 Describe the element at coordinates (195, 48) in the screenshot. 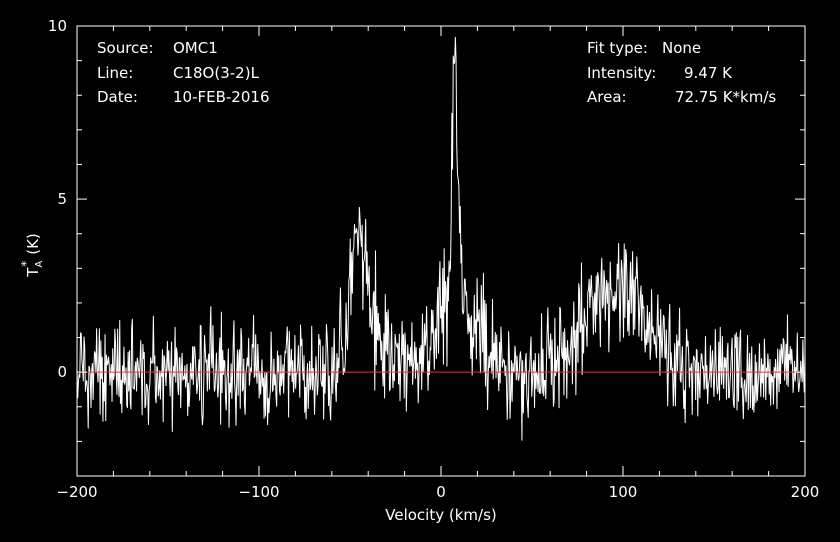

I see `source-value: OMC1` at that location.